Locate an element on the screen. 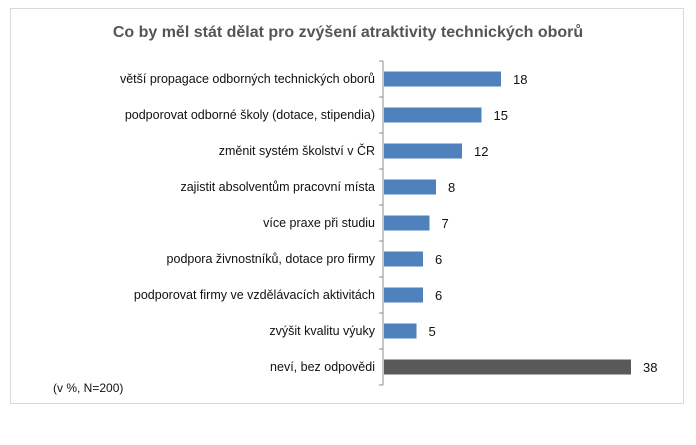 Image resolution: width=696 pixels, height=445 pixels. category-label: zvýšit kvalitu výuky is located at coordinates (322, 331).